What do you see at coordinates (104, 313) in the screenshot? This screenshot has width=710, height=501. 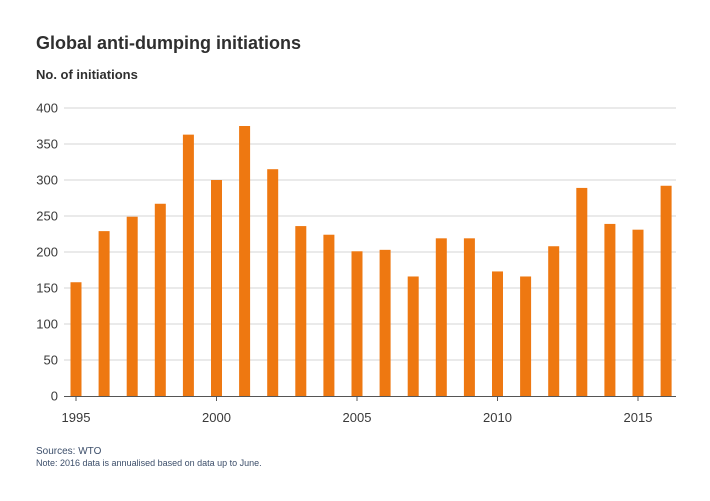 I see `bar-1996` at bounding box center [104, 313].